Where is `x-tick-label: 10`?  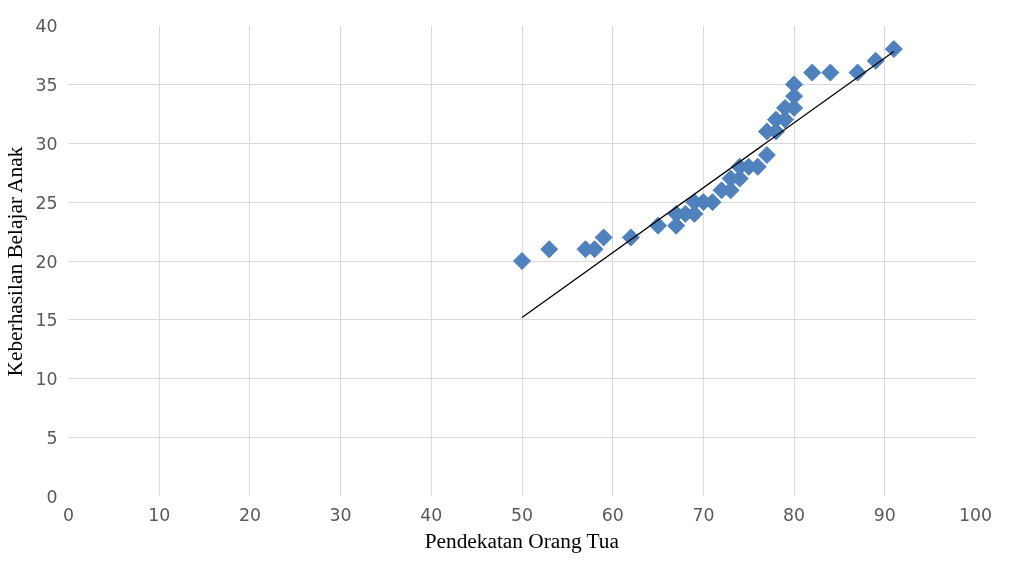
x-tick-label: 10 is located at coordinates (159, 514).